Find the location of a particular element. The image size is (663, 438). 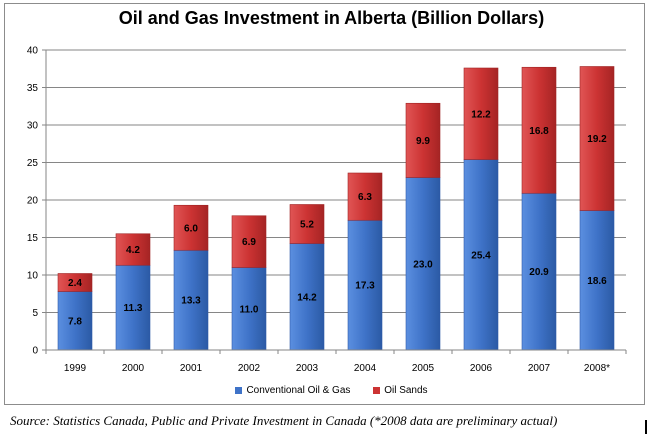

data-label: 6.9 is located at coordinates (249, 242).